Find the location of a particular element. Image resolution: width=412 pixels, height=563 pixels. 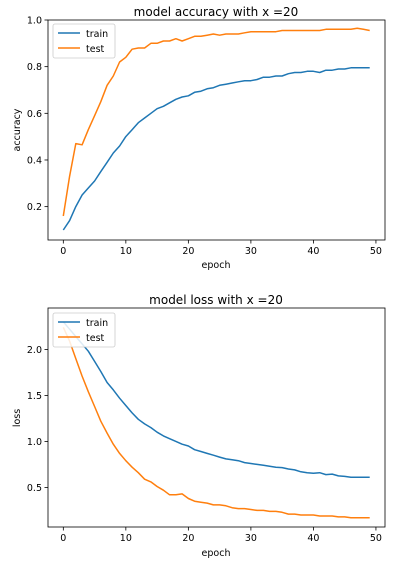

chart-title: model accuracy with x =20 is located at coordinates (216, 12).